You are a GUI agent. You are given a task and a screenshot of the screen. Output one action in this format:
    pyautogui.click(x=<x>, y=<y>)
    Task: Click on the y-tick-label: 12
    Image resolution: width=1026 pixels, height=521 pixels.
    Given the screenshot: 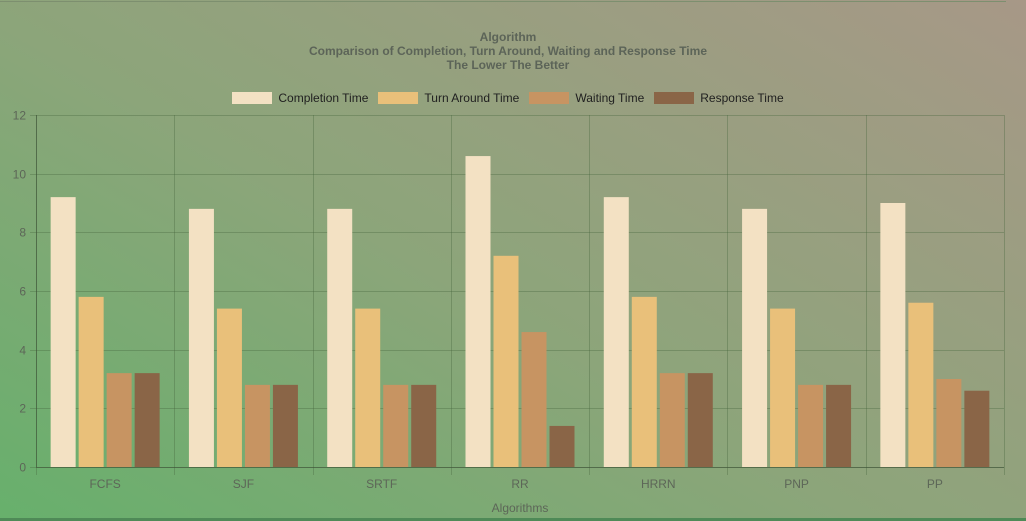 What is the action you would take?
    pyautogui.click(x=20, y=116)
    